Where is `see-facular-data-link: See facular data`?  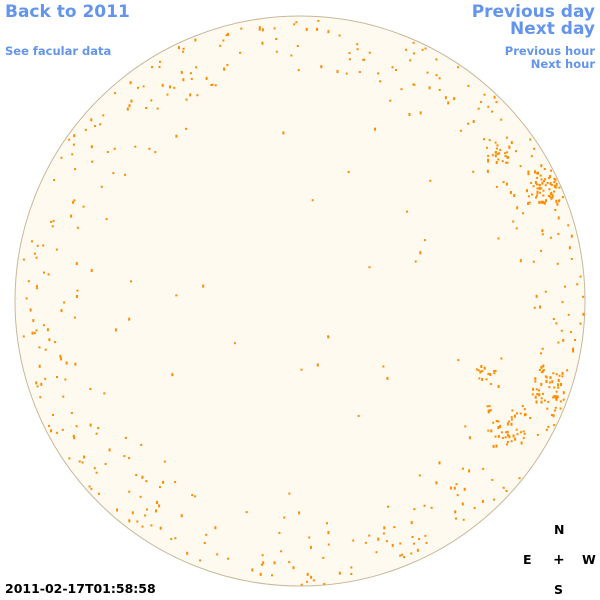
see-facular-data-link: See facular data is located at coordinates (58, 51).